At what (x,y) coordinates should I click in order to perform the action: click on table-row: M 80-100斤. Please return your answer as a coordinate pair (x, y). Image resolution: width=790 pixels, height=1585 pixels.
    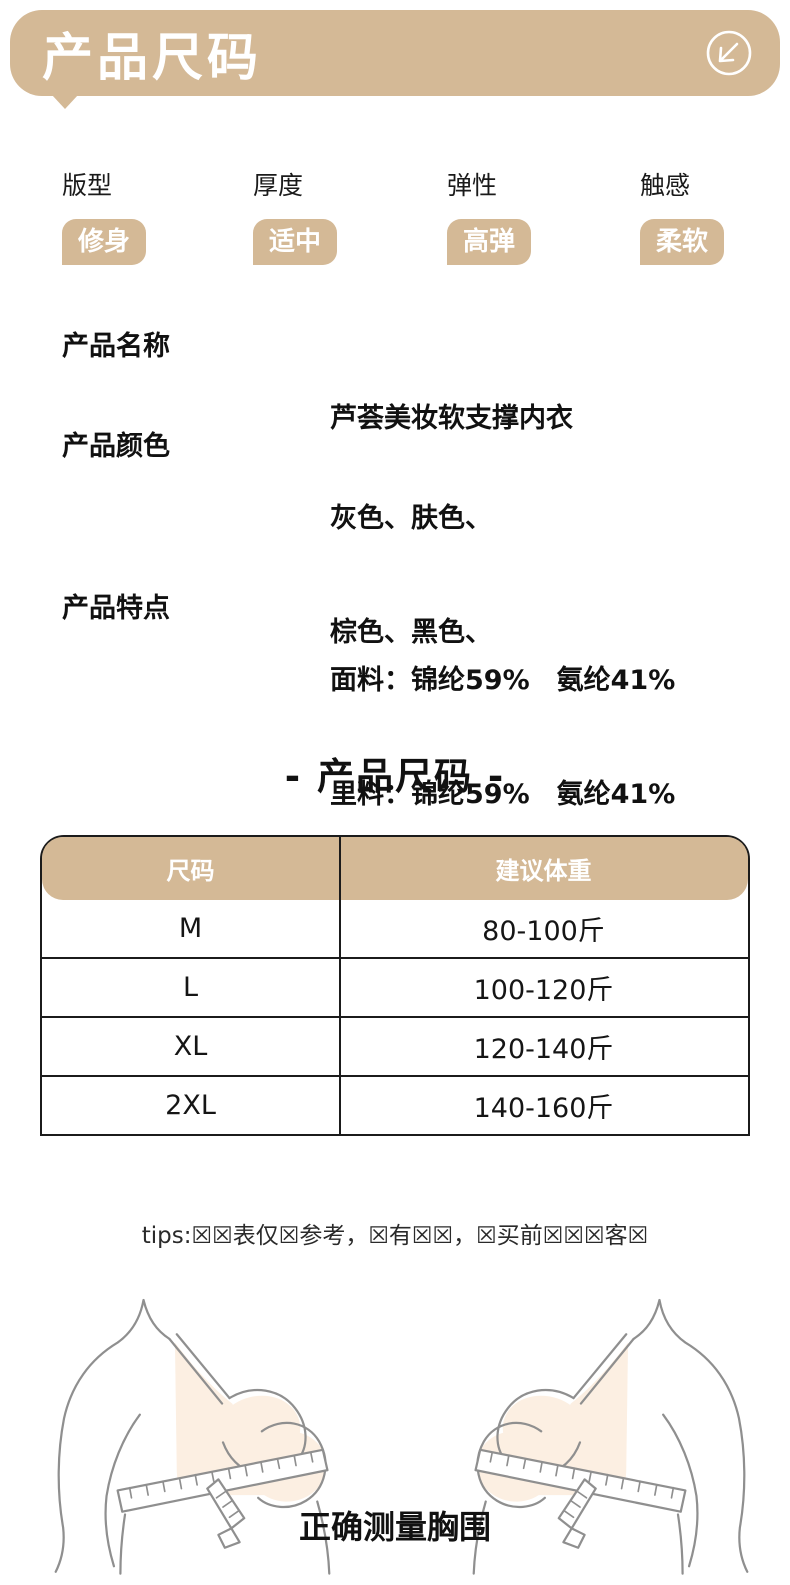
    Looking at the image, I should click on (395, 928).